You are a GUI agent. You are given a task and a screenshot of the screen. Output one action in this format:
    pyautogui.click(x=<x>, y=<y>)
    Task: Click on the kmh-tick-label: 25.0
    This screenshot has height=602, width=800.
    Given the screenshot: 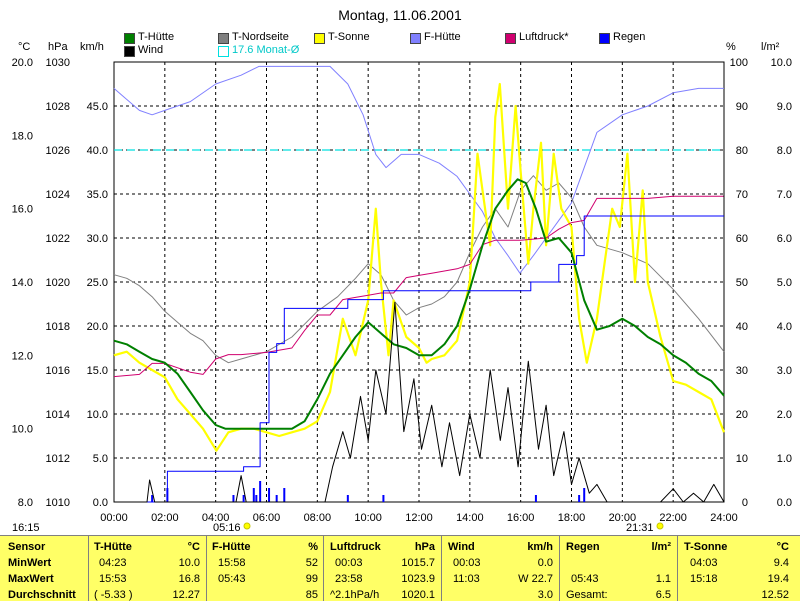 What is the action you would take?
    pyautogui.click(x=97, y=283)
    